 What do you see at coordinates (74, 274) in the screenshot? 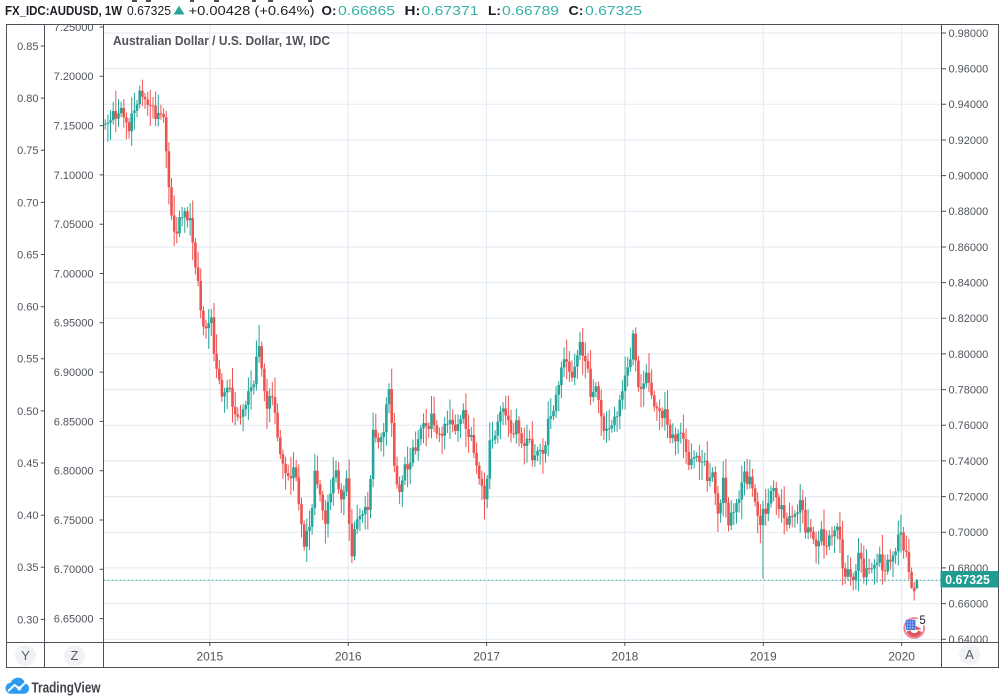
I see `svg-text: 7.00000` at bounding box center [74, 274].